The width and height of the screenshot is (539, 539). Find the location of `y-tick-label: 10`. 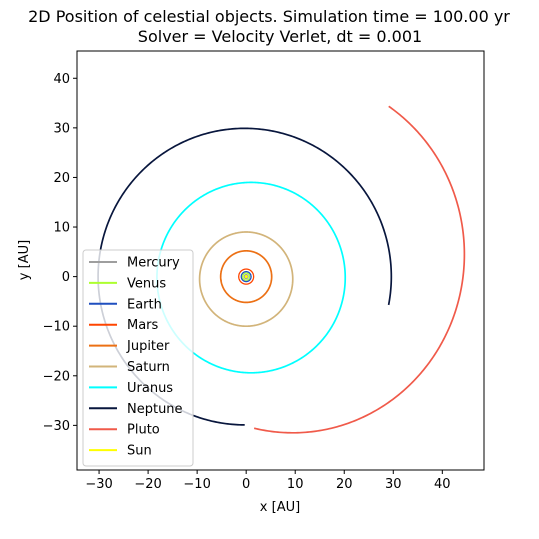

y-tick-label: 10 is located at coordinates (61, 228).